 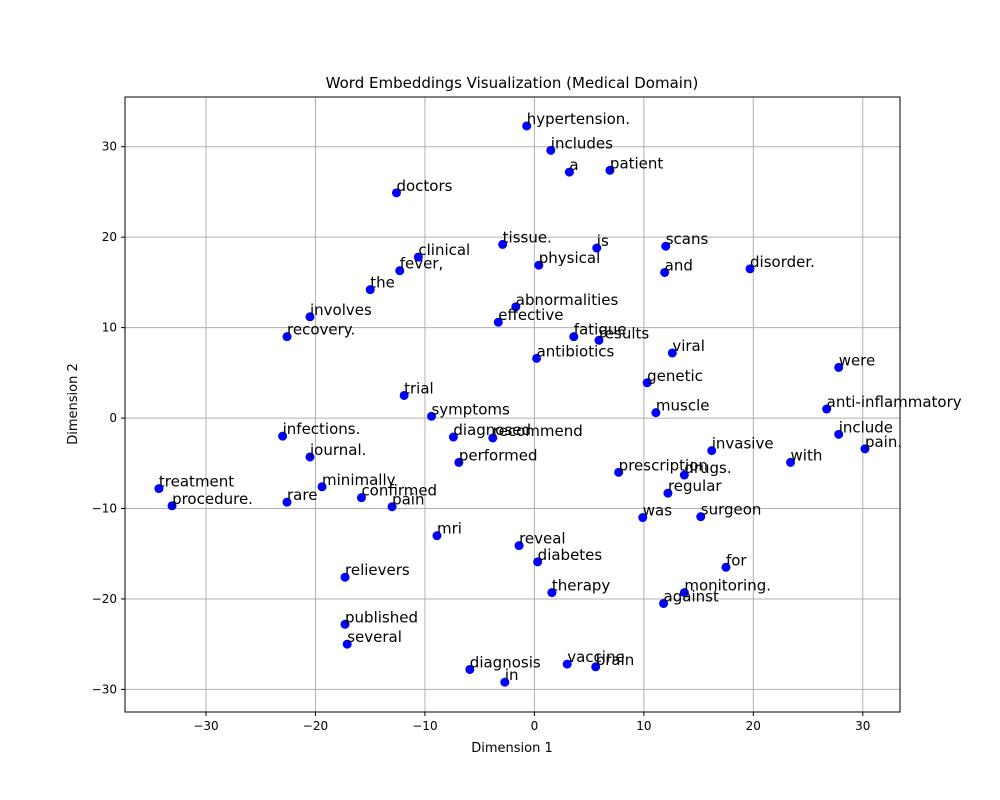 What do you see at coordinates (707, 468) in the screenshot?
I see `word-label: drugs.` at bounding box center [707, 468].